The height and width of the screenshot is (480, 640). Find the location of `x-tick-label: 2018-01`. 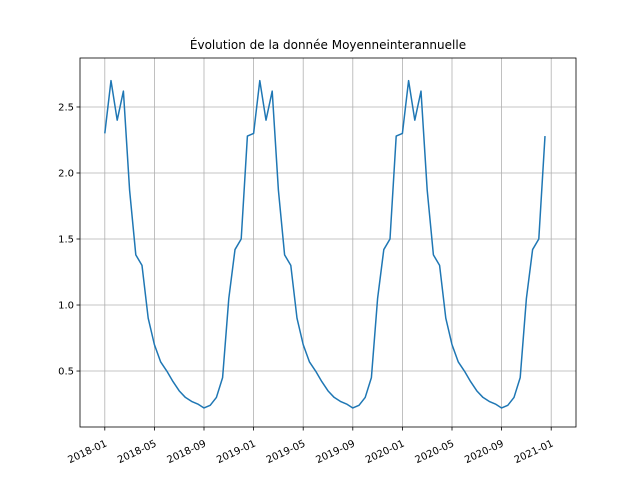

x-tick-label: 2018-01 is located at coordinates (87, 452).